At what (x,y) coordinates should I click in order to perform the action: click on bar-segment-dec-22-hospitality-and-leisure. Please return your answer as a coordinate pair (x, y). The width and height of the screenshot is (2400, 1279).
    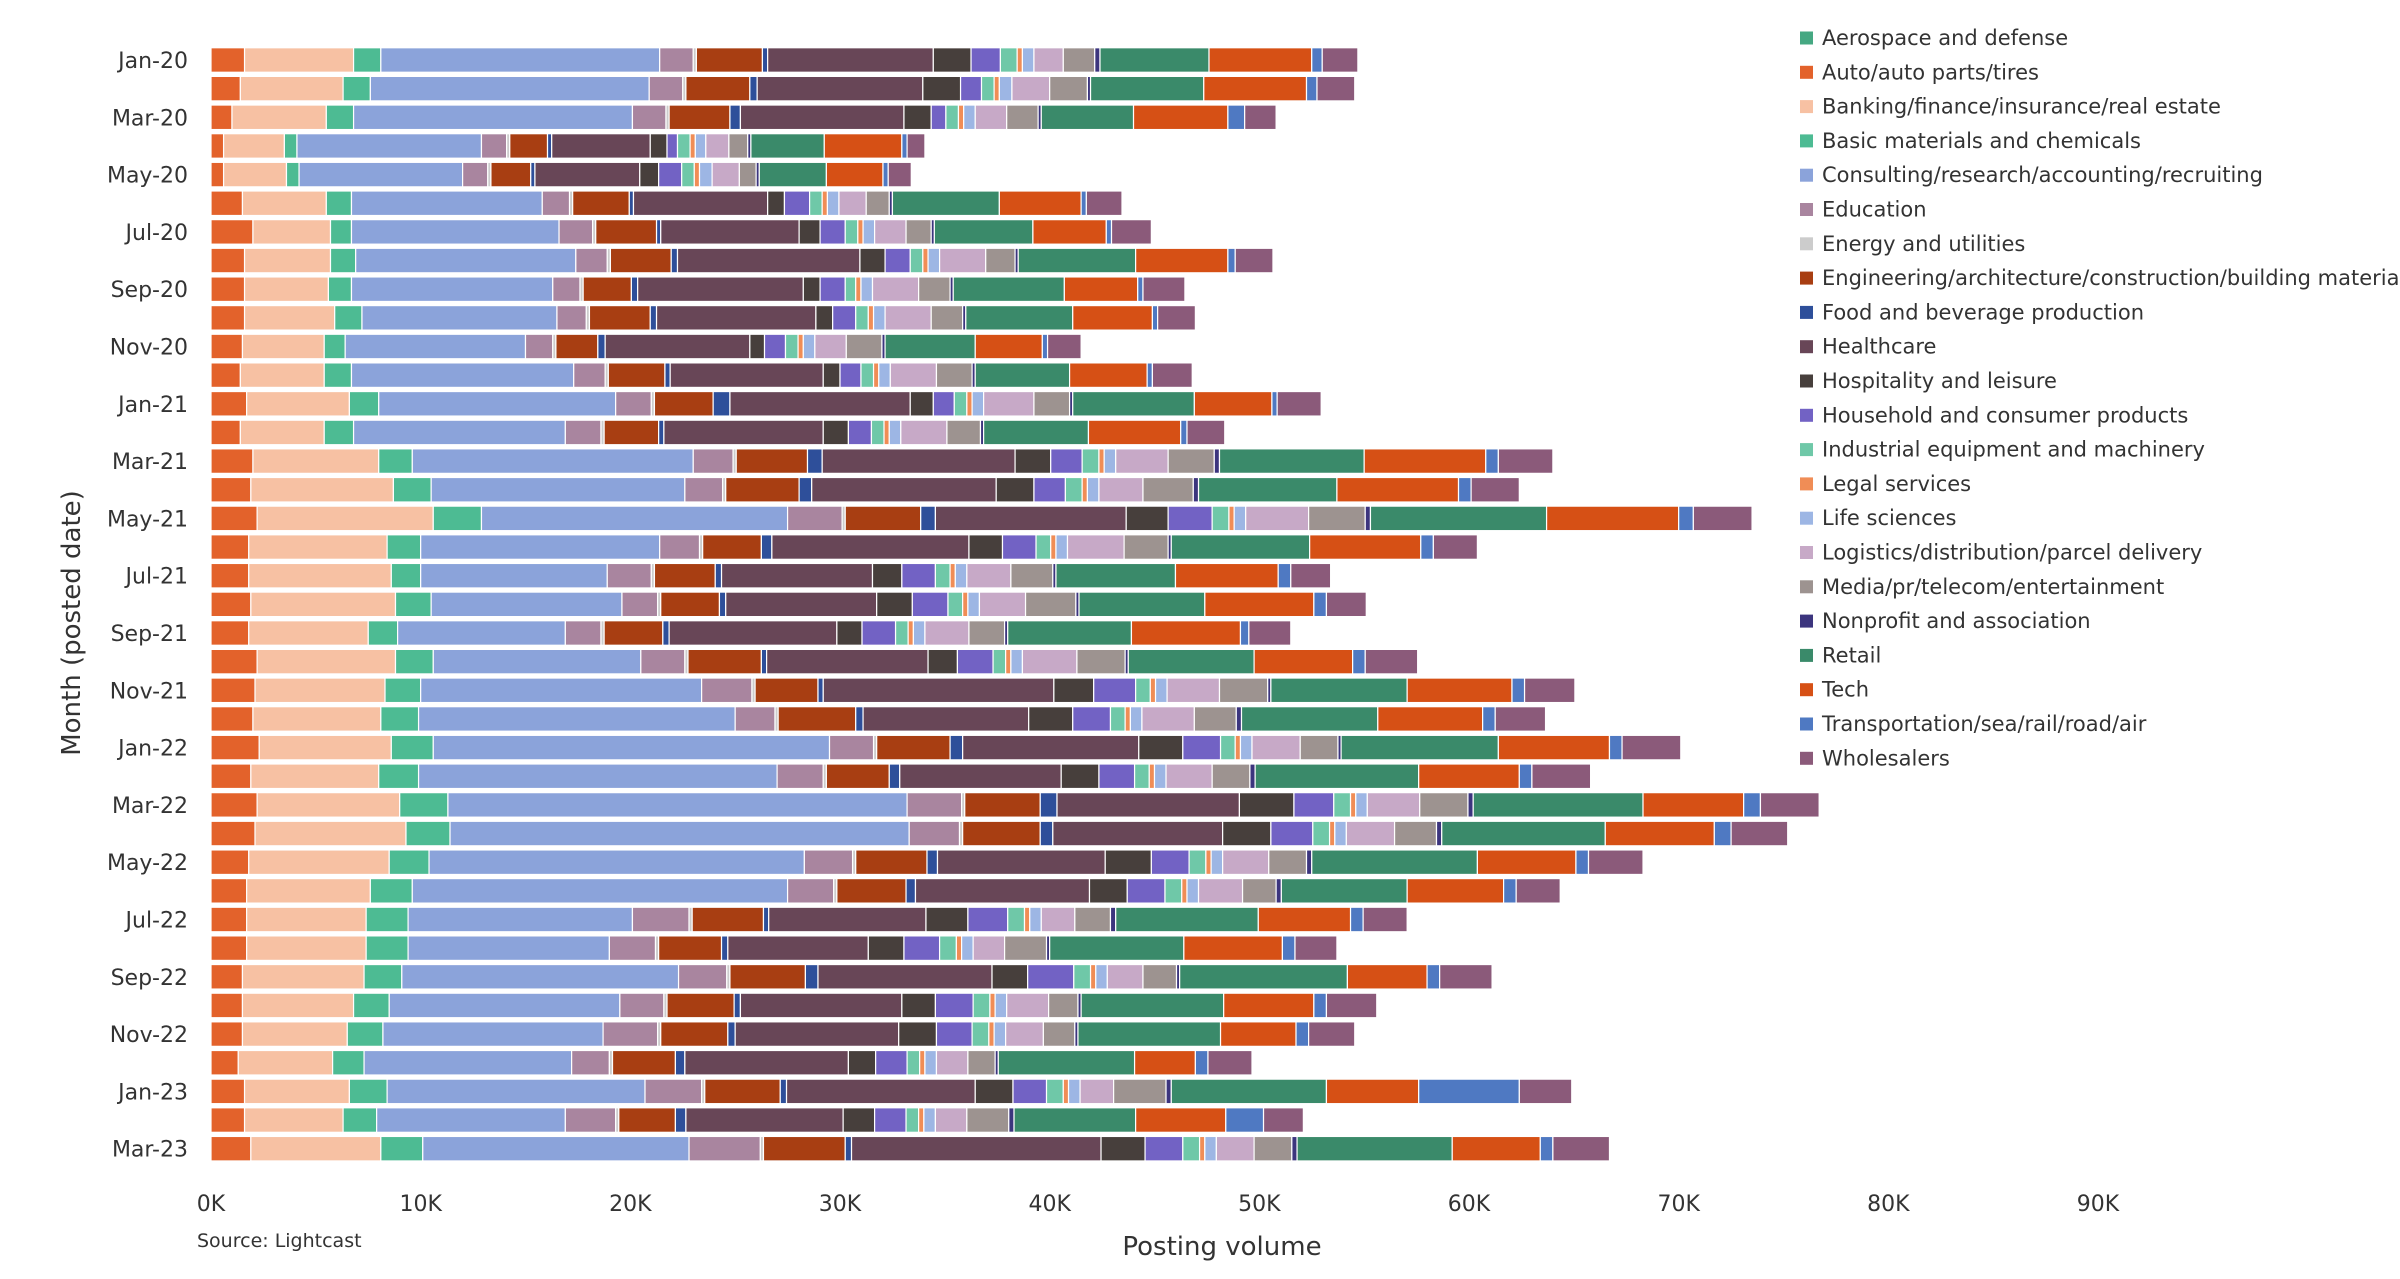
    Looking at the image, I should click on (862, 1062).